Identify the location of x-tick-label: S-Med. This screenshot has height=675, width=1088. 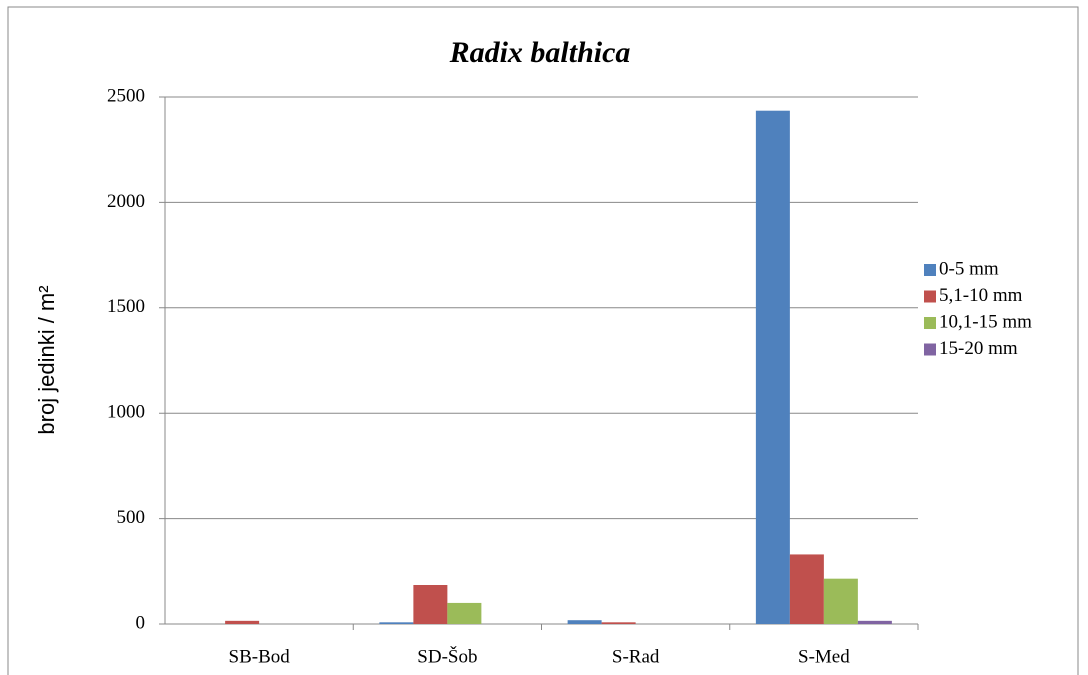
(824, 656).